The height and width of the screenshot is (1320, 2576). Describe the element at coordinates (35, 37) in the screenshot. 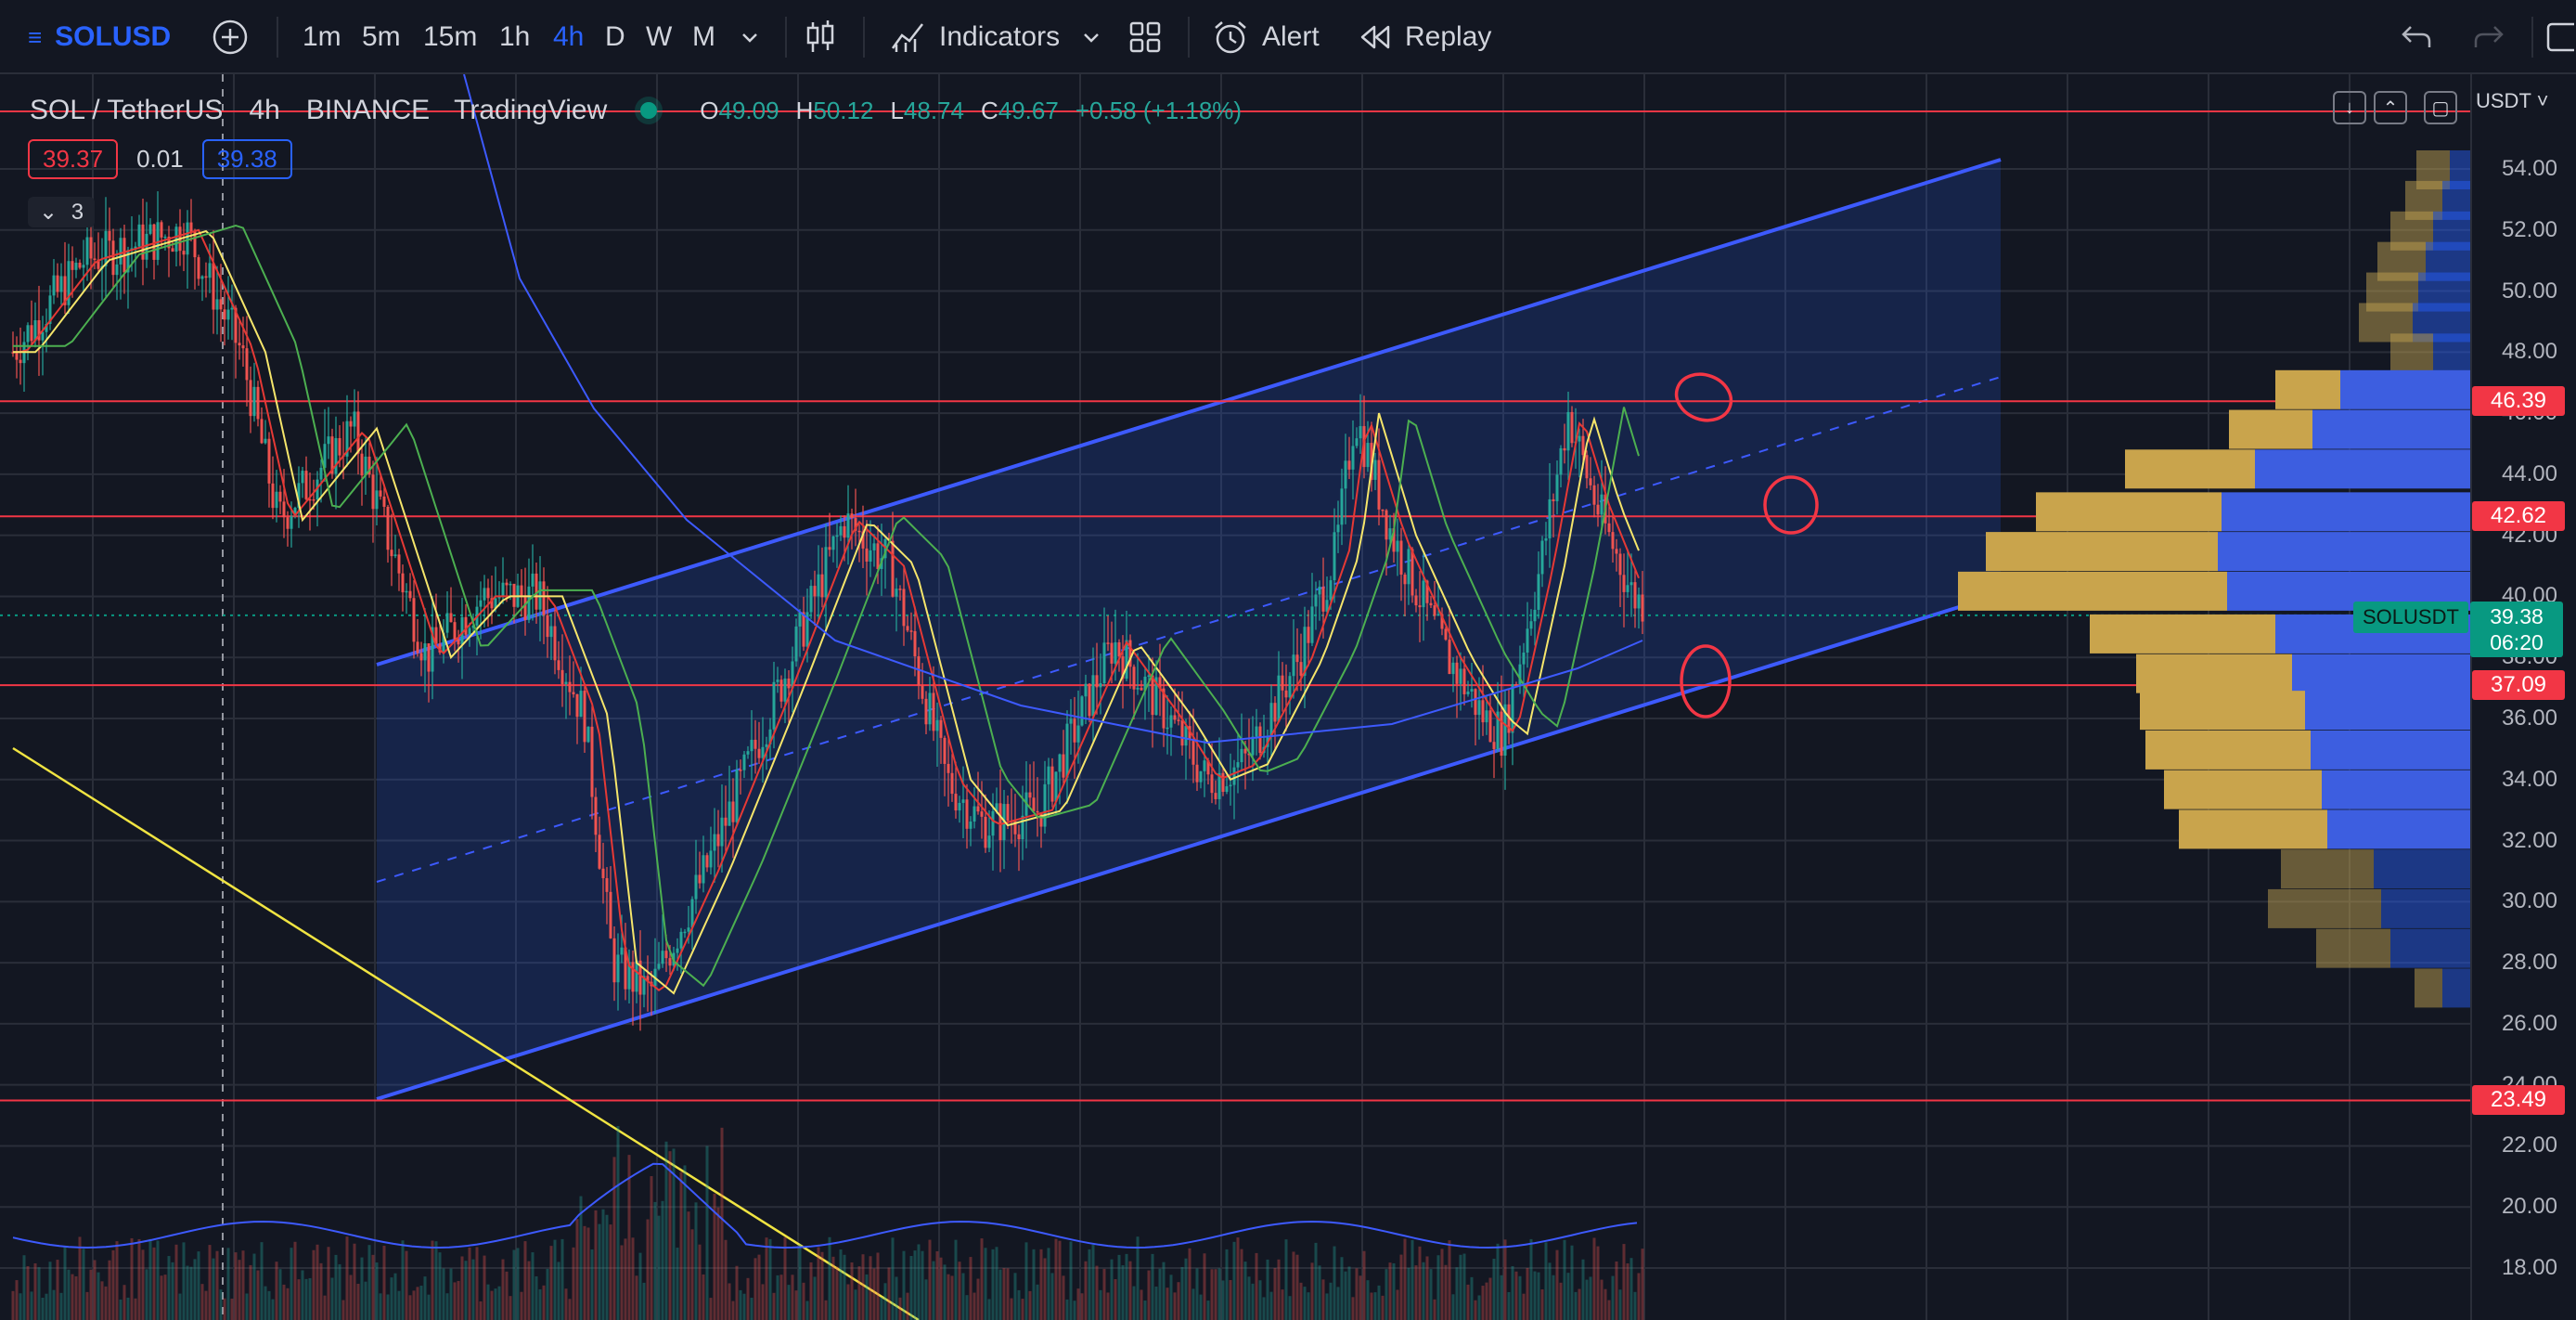

I see `menu-icon: ≡` at that location.